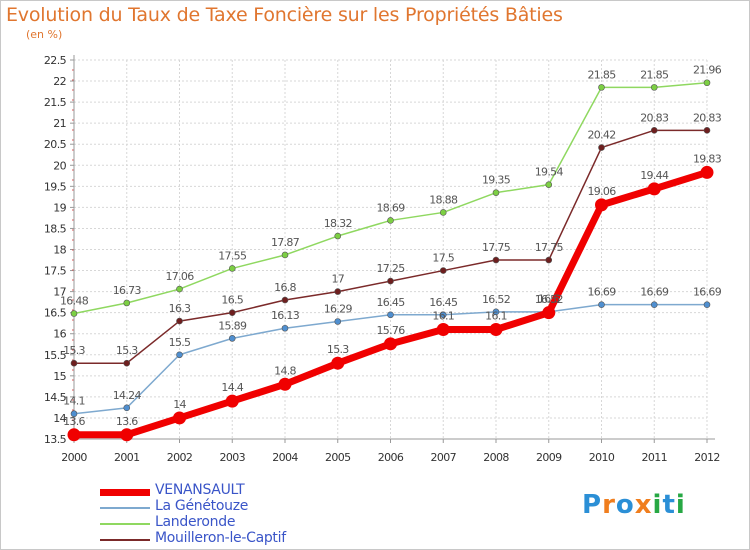 The image size is (750, 550). Describe the element at coordinates (285, 287) in the screenshot. I see `data-label-mouilleron-le-captif: 16.8` at that location.